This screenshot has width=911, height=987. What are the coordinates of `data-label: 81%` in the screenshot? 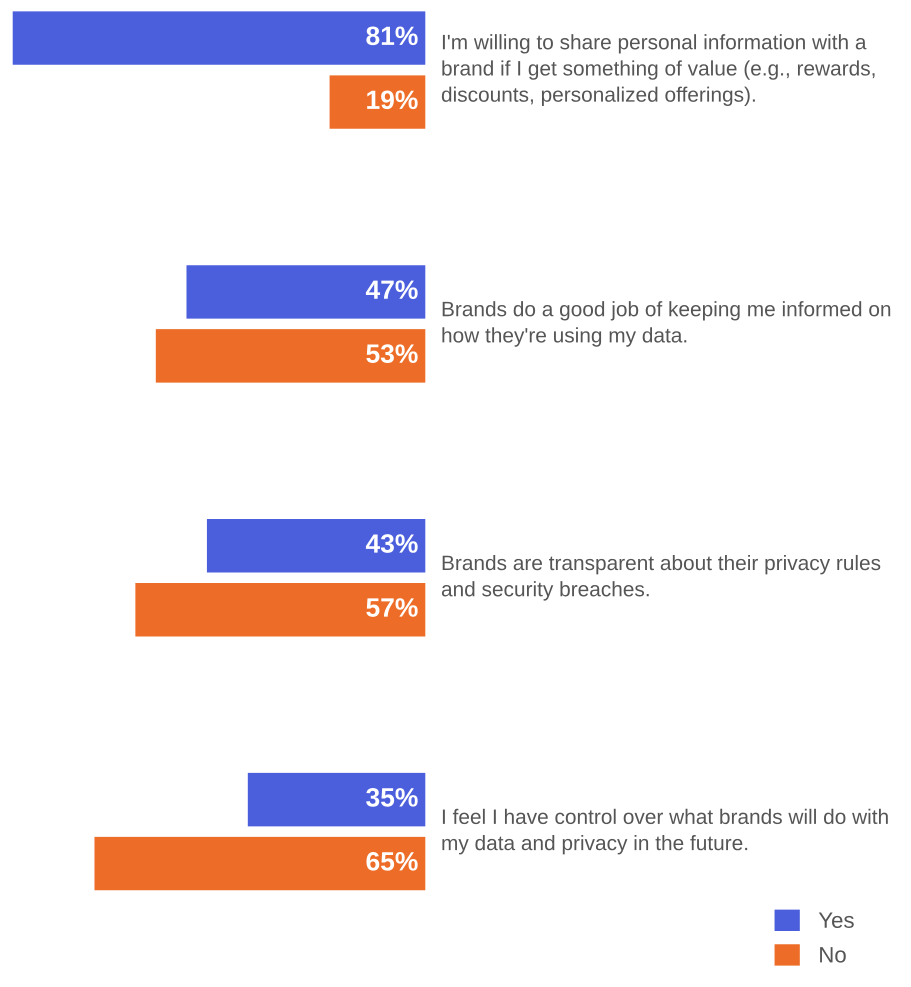 It's located at (392, 36).